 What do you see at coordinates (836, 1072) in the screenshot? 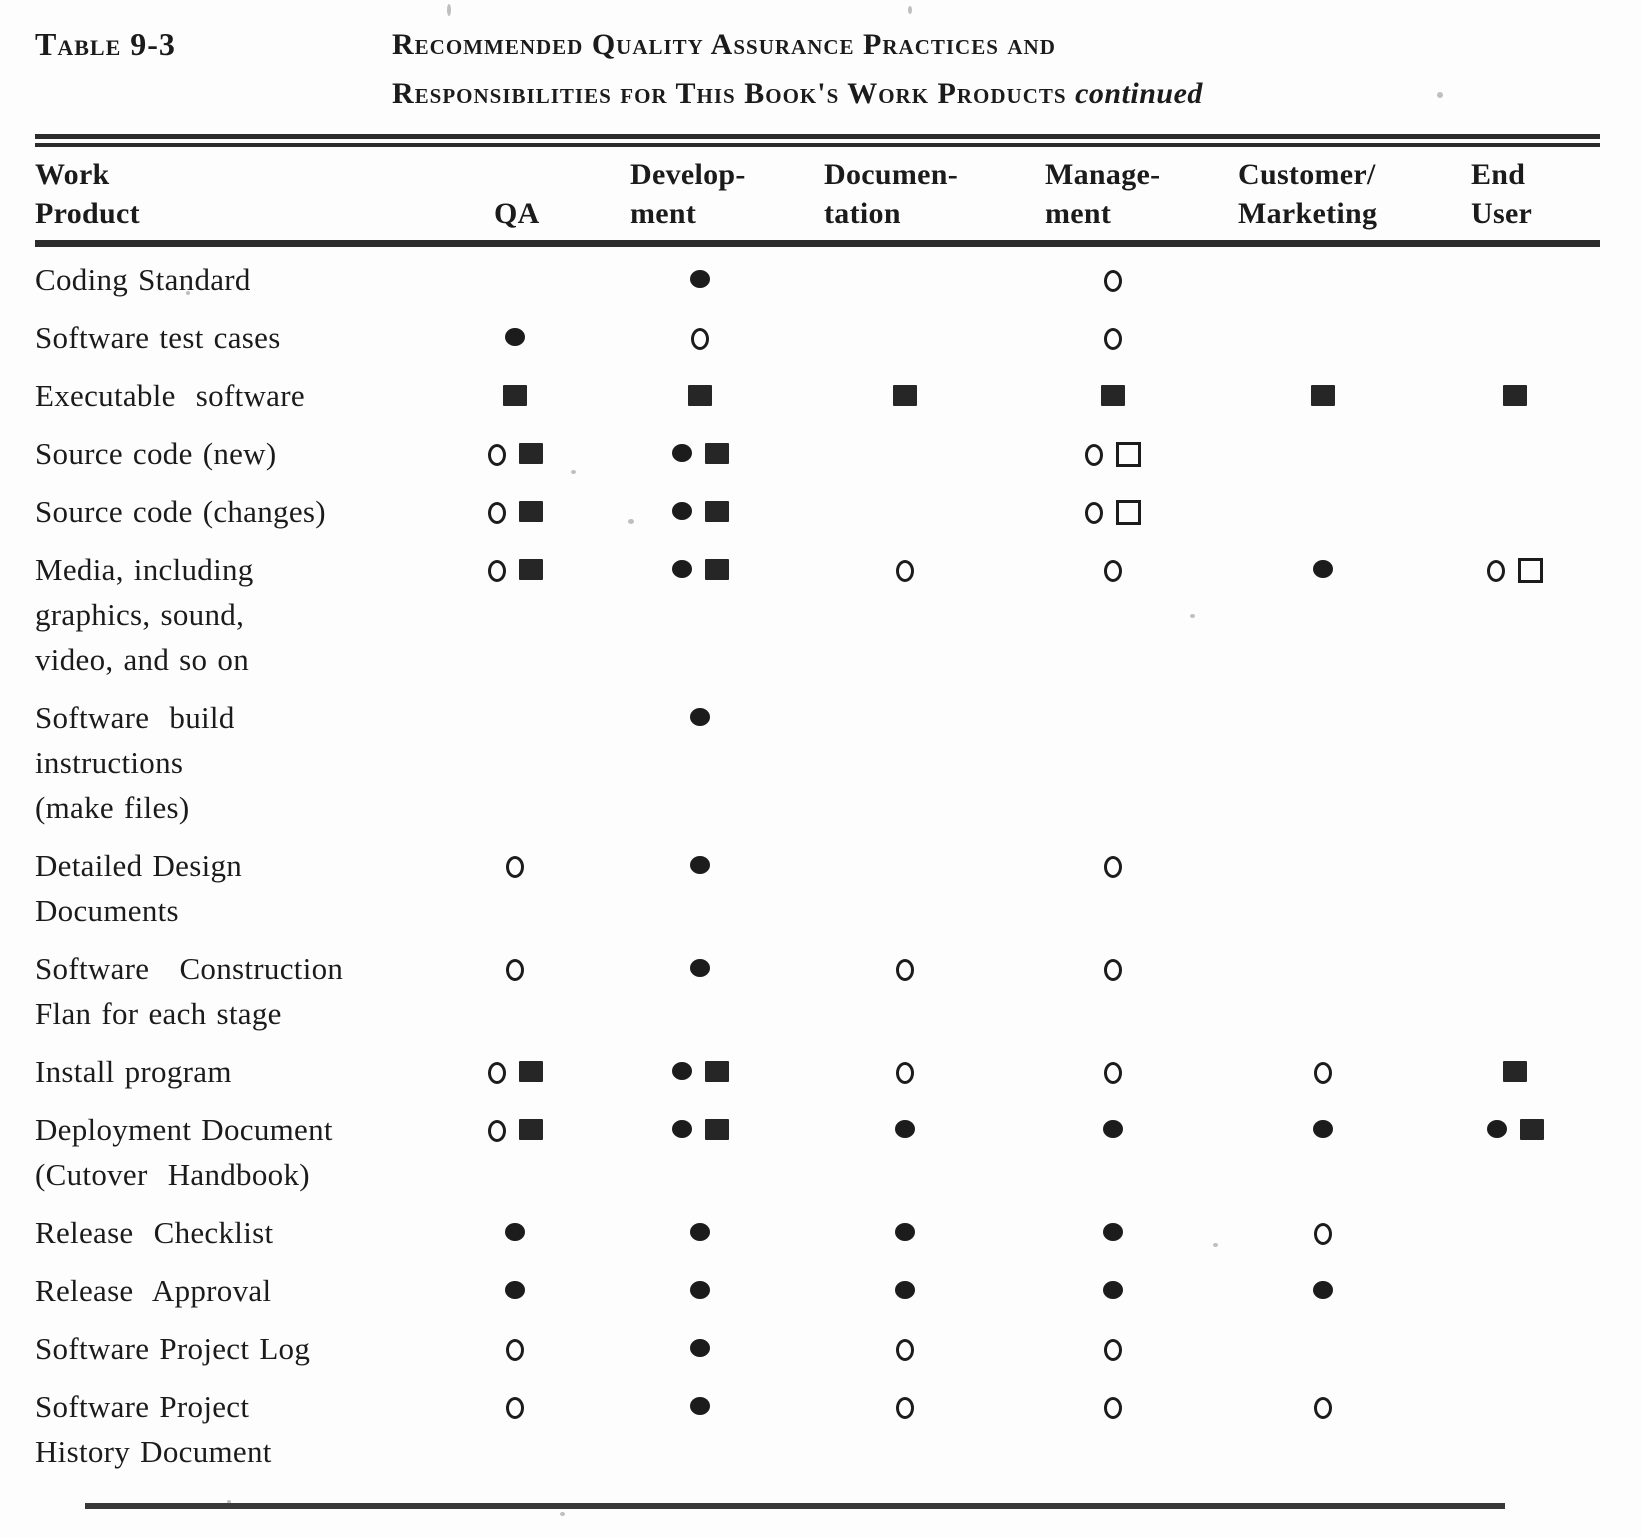
I see `table-row: Install program` at bounding box center [836, 1072].